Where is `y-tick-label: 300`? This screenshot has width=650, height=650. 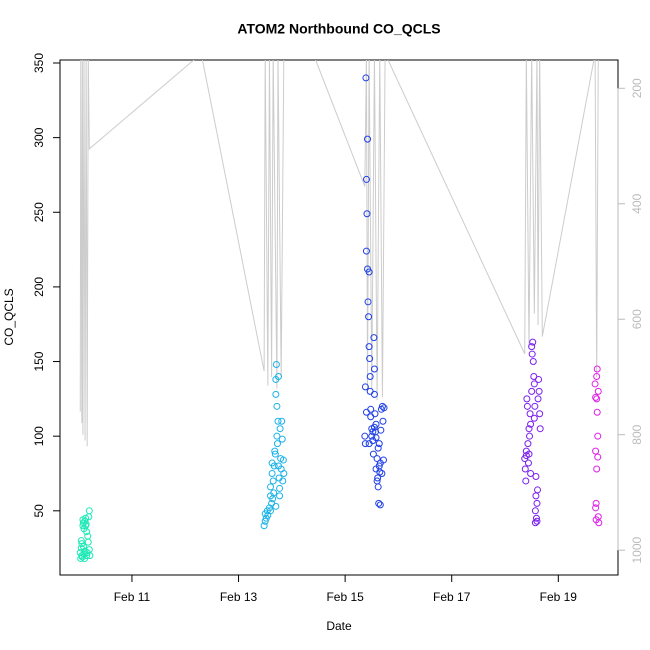
y-tick-label: 300 is located at coordinates (39, 137).